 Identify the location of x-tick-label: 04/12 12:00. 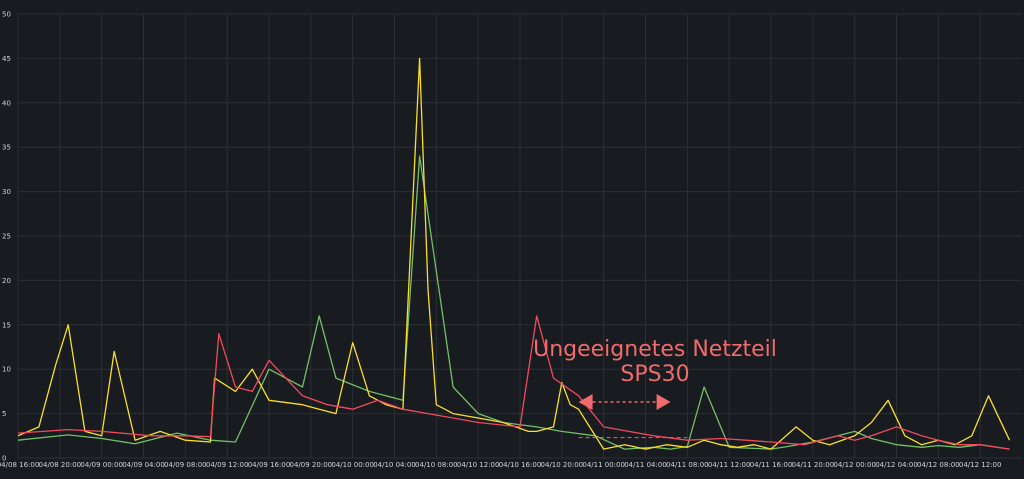
(980, 465).